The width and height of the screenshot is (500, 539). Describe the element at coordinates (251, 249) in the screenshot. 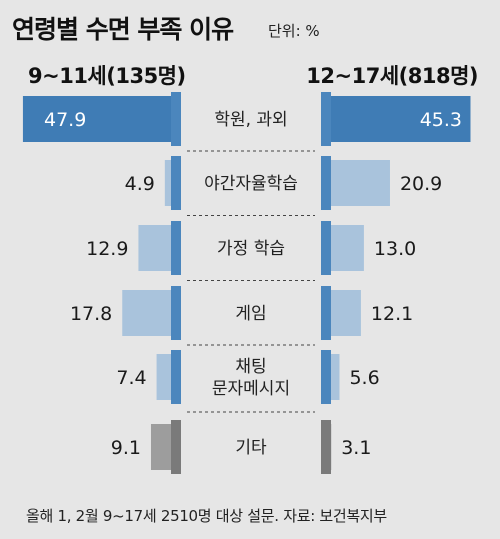

I see `category-label-2: 가정 학습` at that location.